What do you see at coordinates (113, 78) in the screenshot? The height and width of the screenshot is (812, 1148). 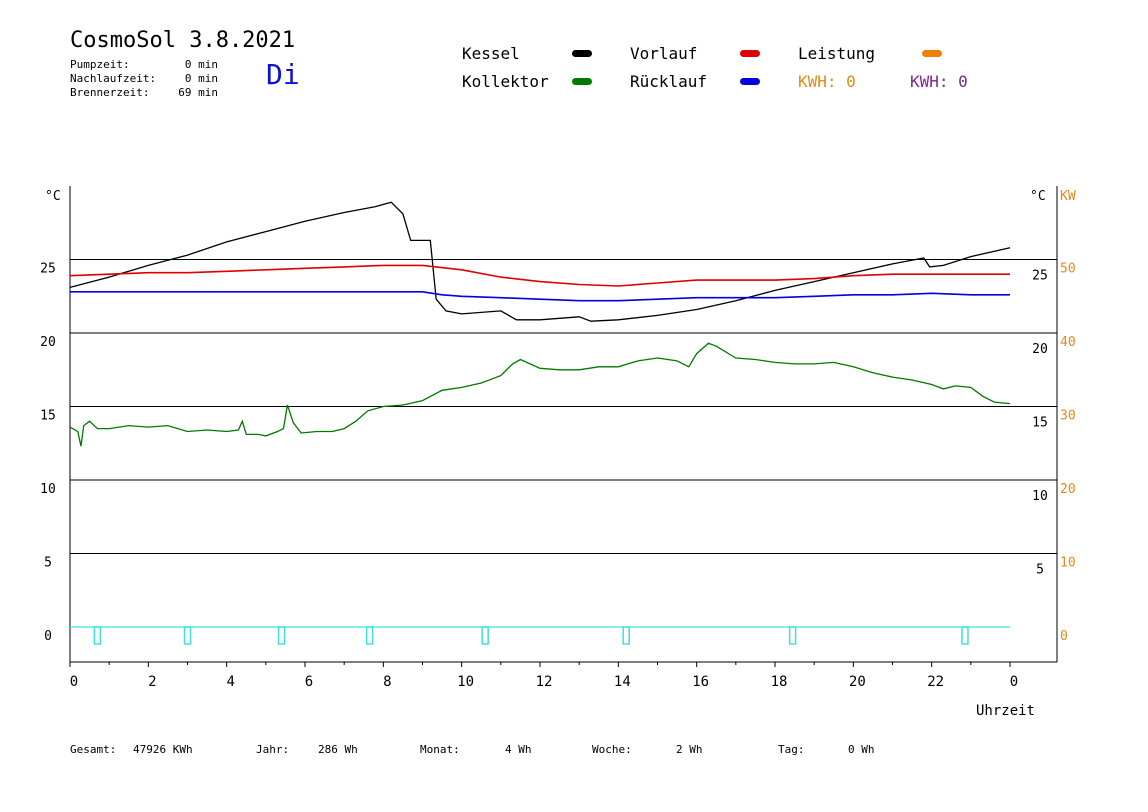 I see `stat-label-nachlaufzeit: Nachlaufzeit:` at bounding box center [113, 78].